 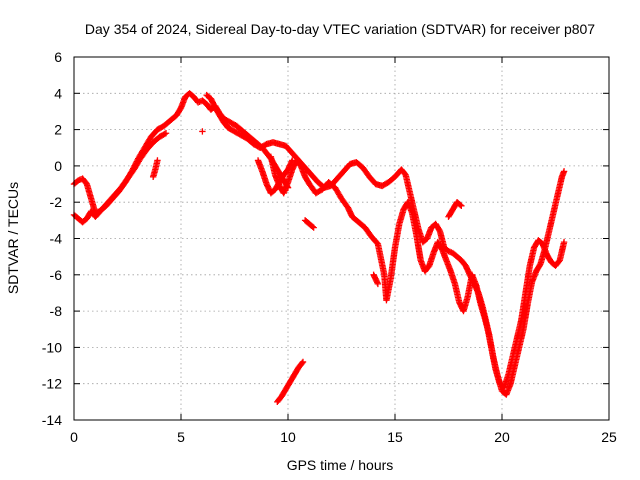 I want to click on series-track-i, so click(x=155, y=168).